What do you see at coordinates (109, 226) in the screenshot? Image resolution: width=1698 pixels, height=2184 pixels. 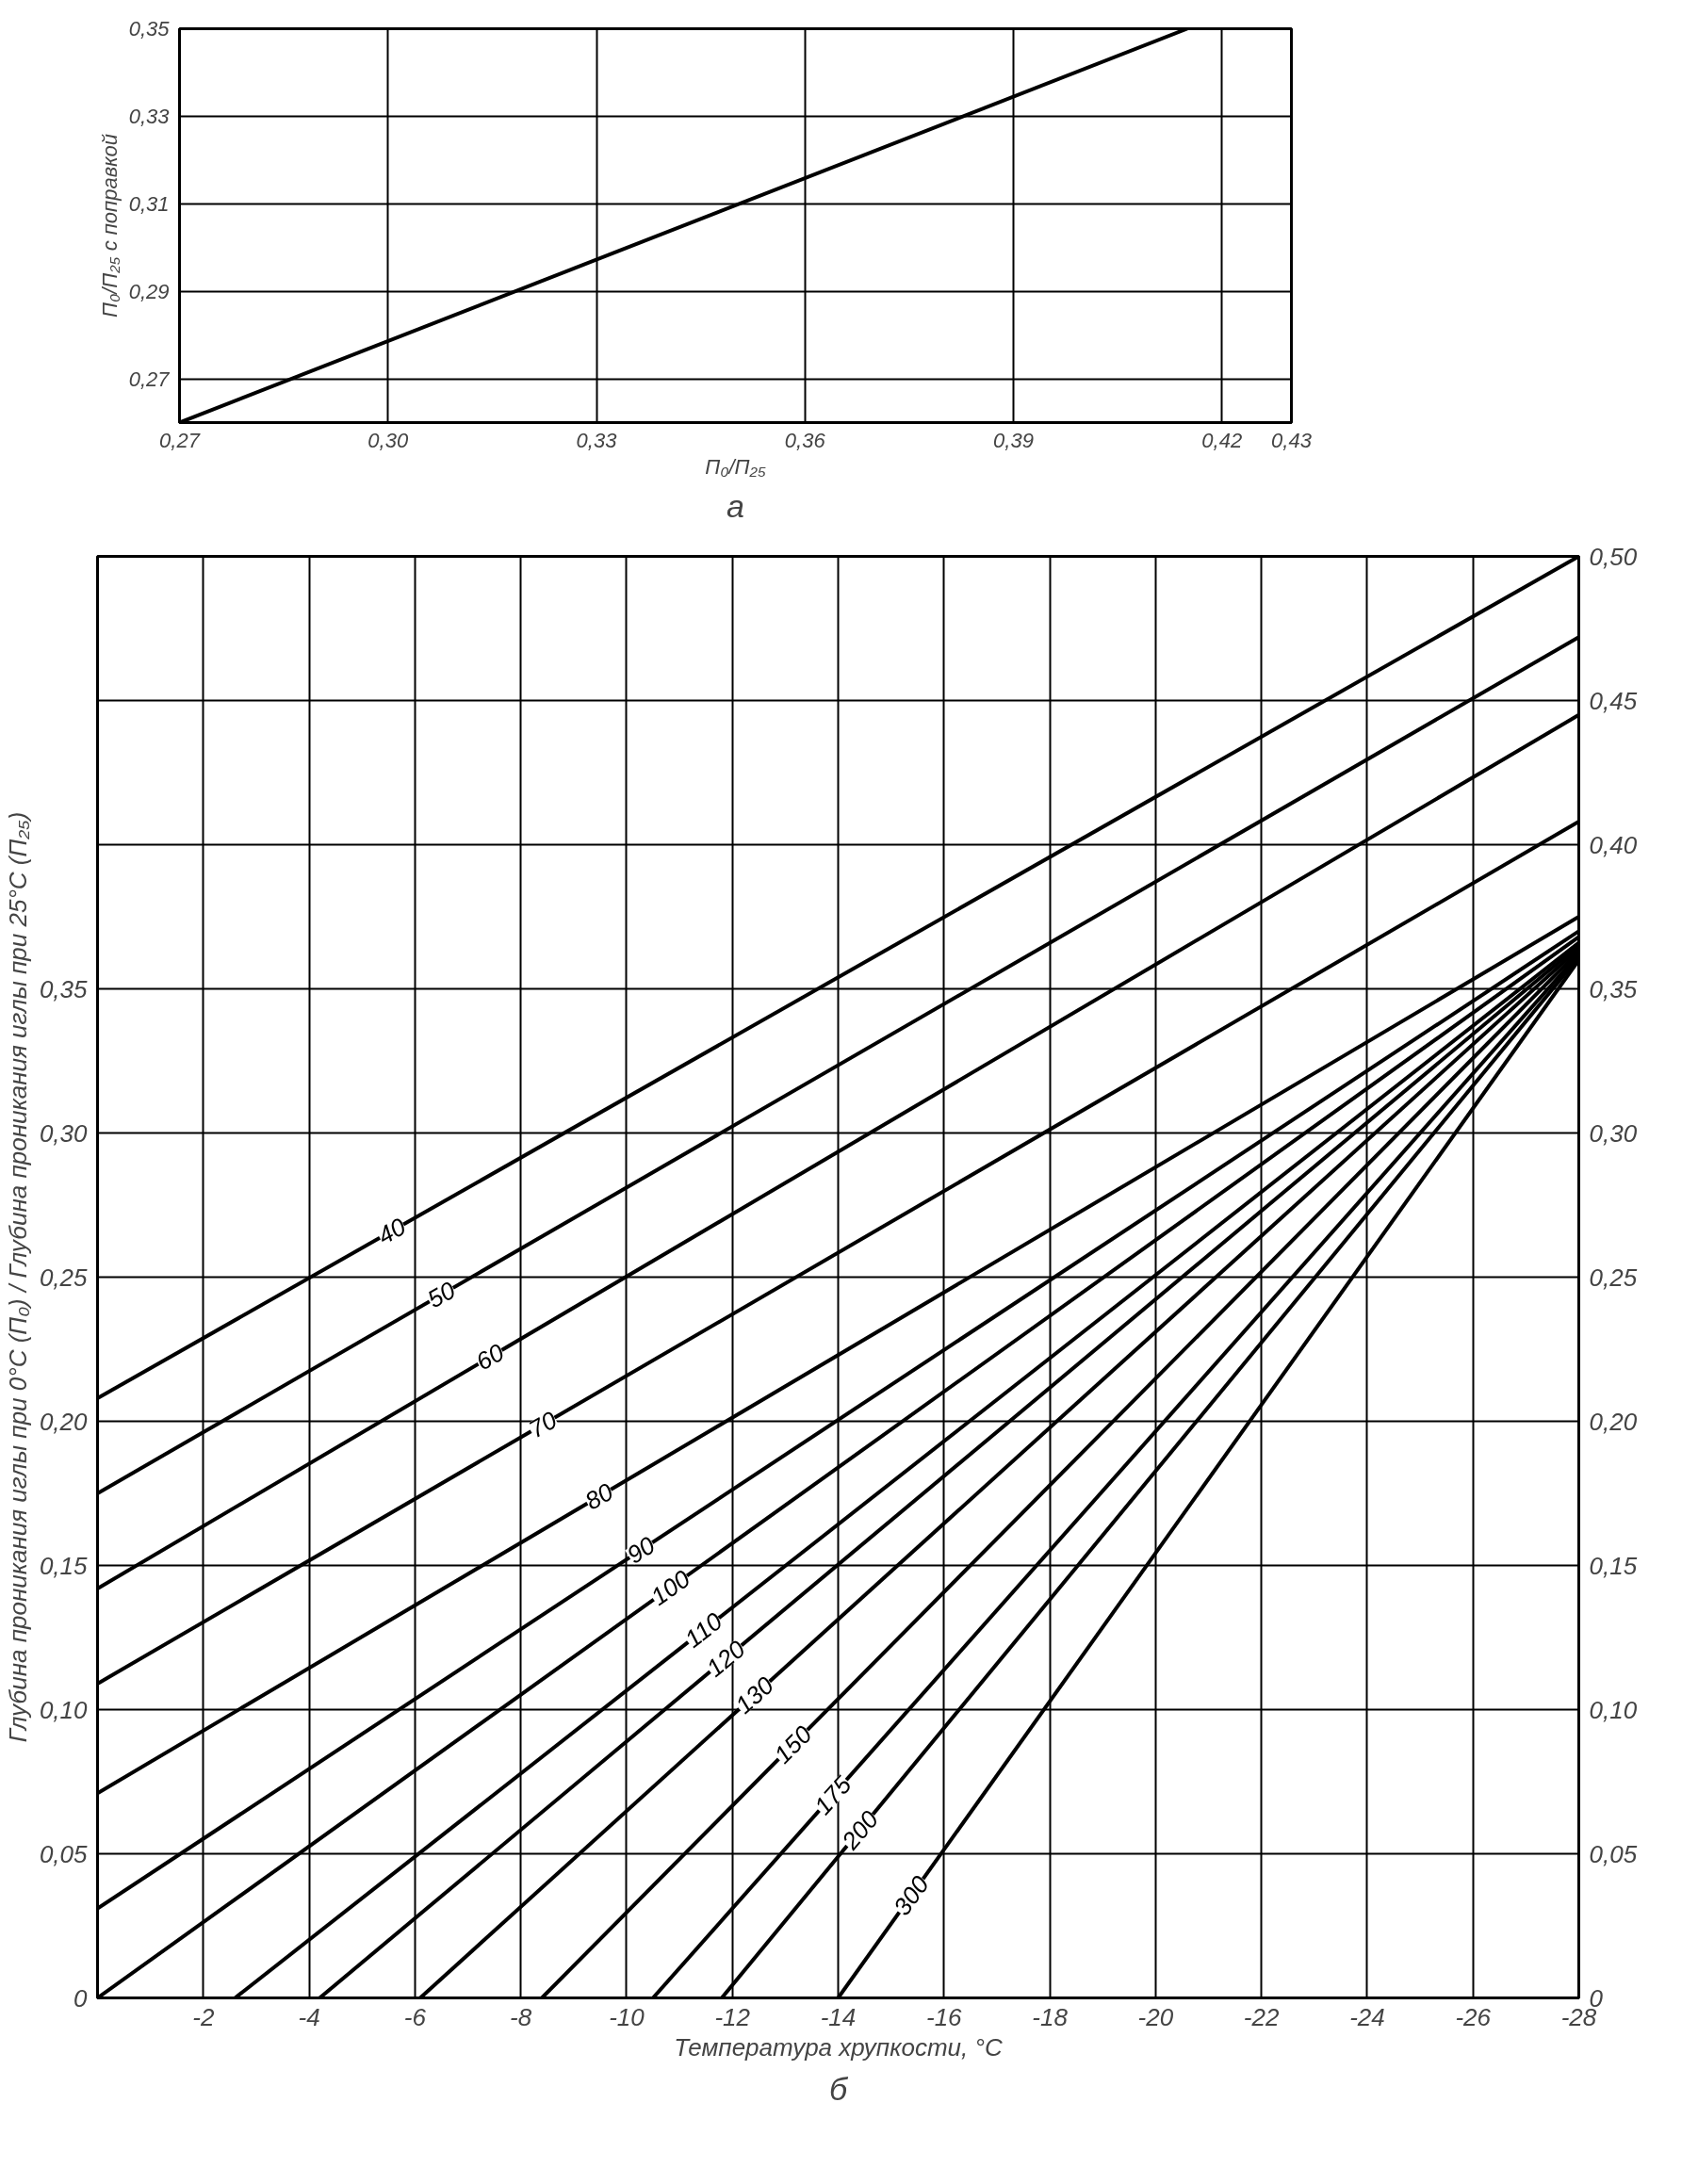 I see `y-axis-title: П₀/П₂₅ с поправкой` at bounding box center [109, 226].